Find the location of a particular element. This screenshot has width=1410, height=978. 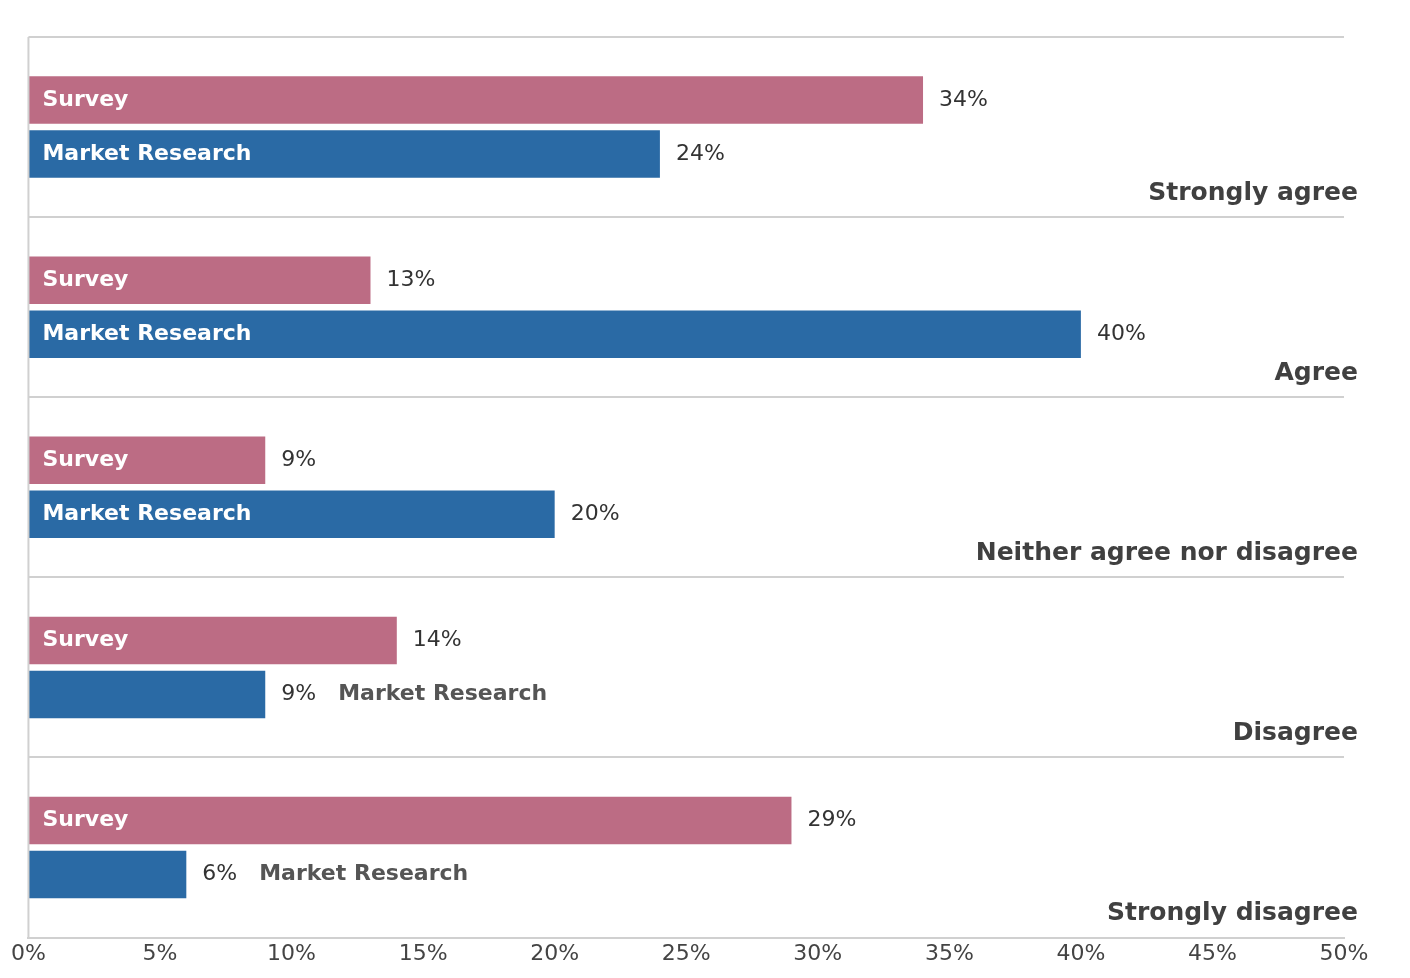

x-tick-label: 25% is located at coordinates (686, 952).